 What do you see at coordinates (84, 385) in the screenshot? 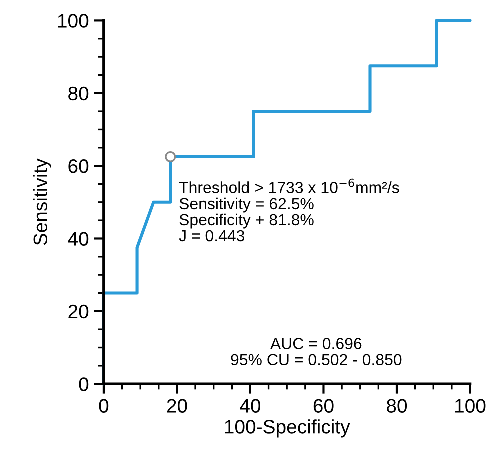
I see `y-tick-label: 0` at bounding box center [84, 385].